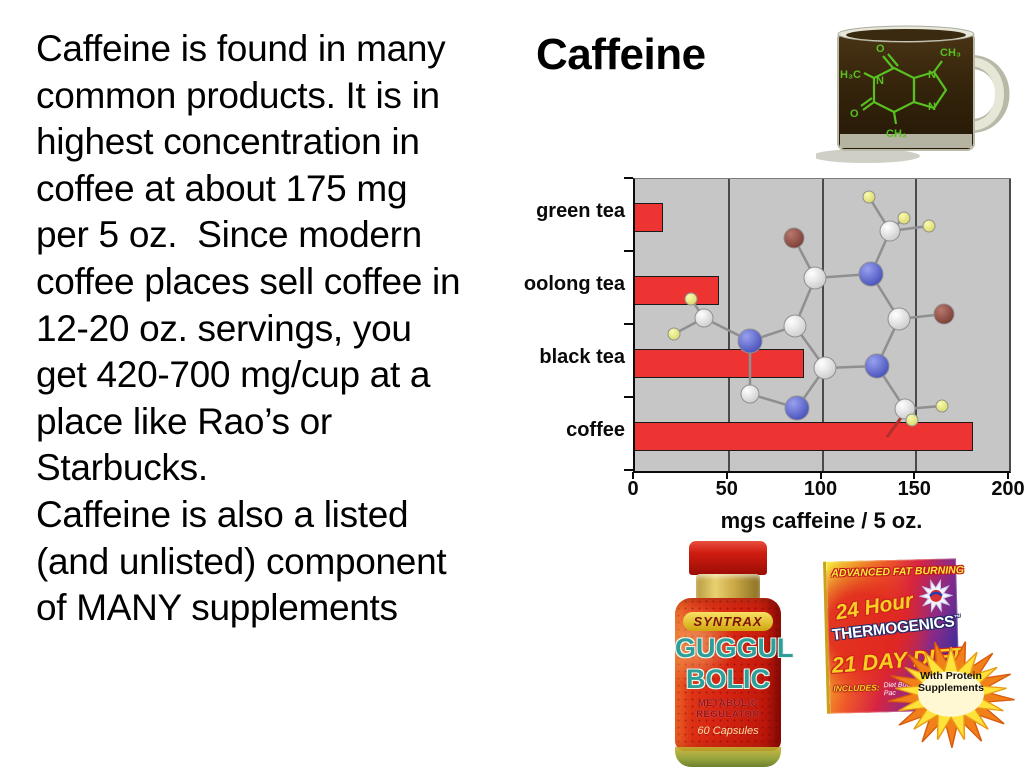 The width and height of the screenshot is (1024, 768). Describe the element at coordinates (574, 284) in the screenshot. I see `category-label: oolong tea` at that location.